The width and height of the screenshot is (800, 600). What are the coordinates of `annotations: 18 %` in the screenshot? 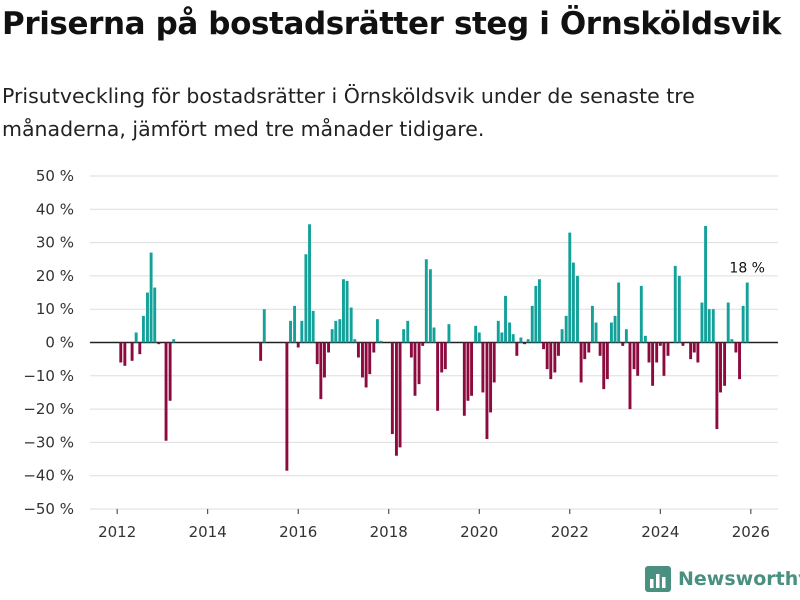 It's located at (747, 269).